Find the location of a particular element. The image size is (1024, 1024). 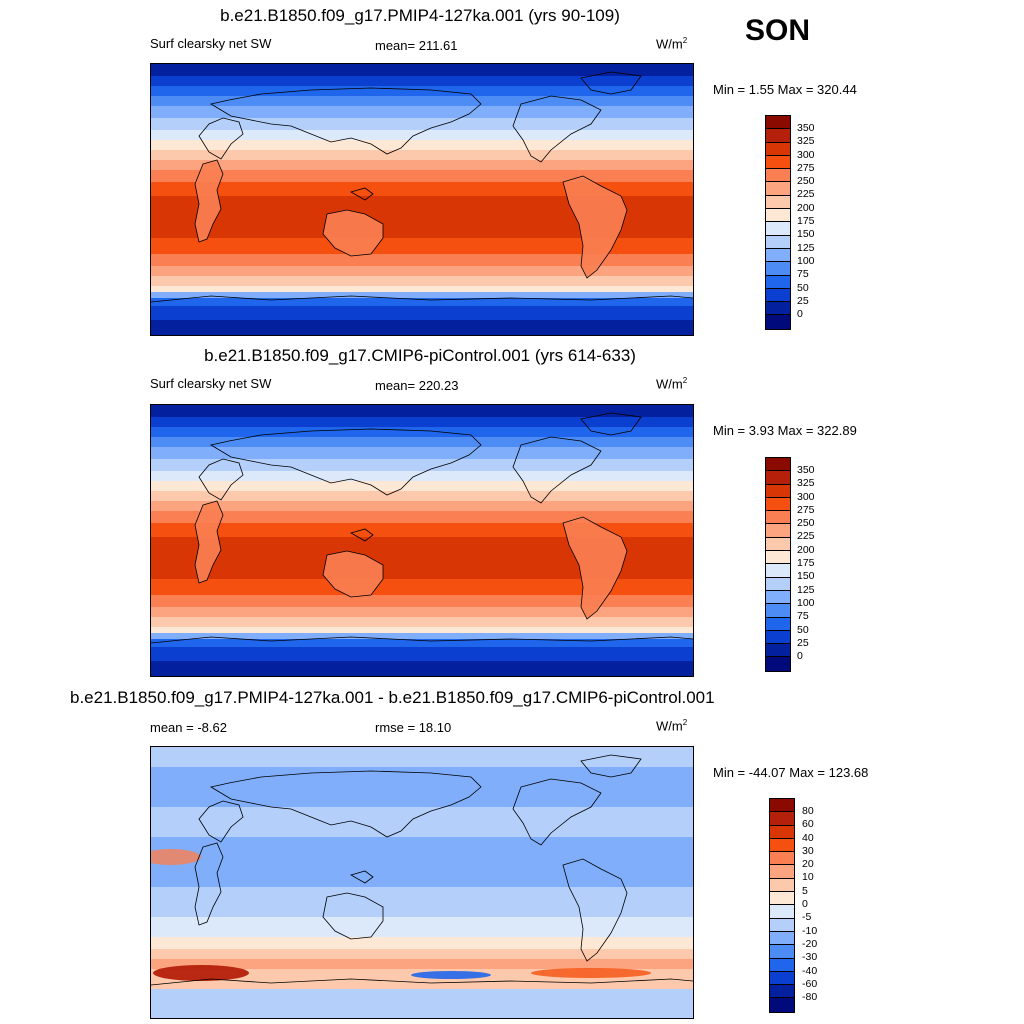

colorbar-tick-label: -20 is located at coordinates (810, 943).